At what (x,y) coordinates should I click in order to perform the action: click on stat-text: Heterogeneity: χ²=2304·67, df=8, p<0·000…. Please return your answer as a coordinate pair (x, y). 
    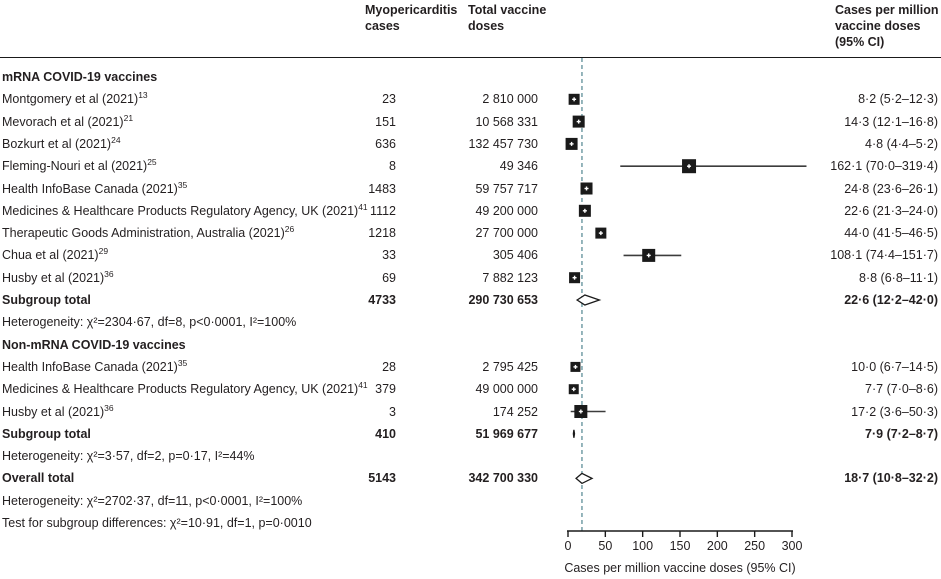
    Looking at the image, I should click on (149, 322).